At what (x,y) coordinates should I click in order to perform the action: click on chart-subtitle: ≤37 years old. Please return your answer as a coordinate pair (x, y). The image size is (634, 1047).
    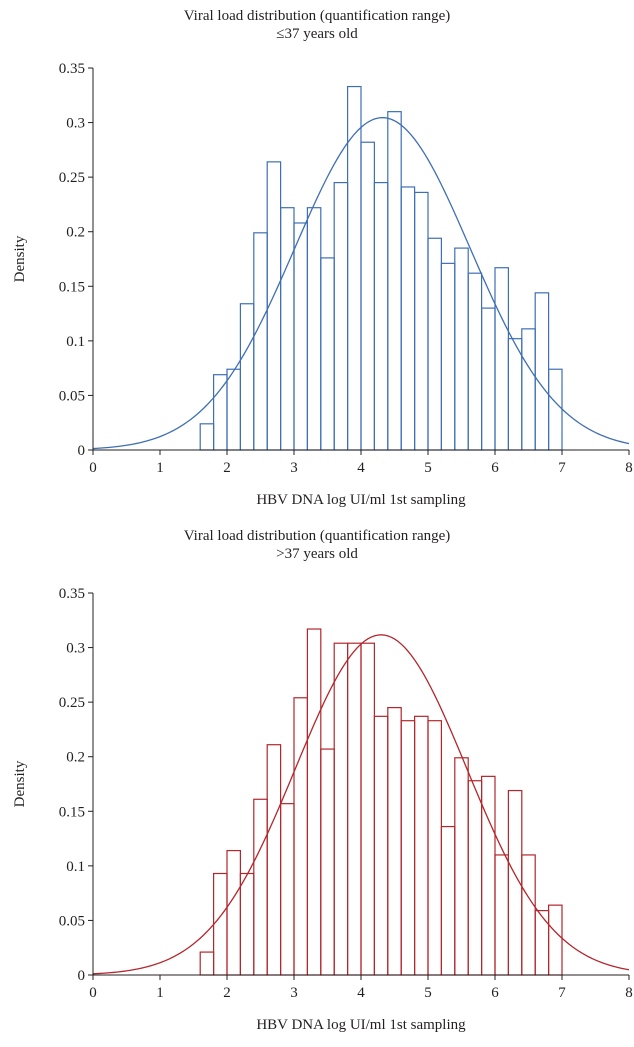
    Looking at the image, I should click on (317, 34).